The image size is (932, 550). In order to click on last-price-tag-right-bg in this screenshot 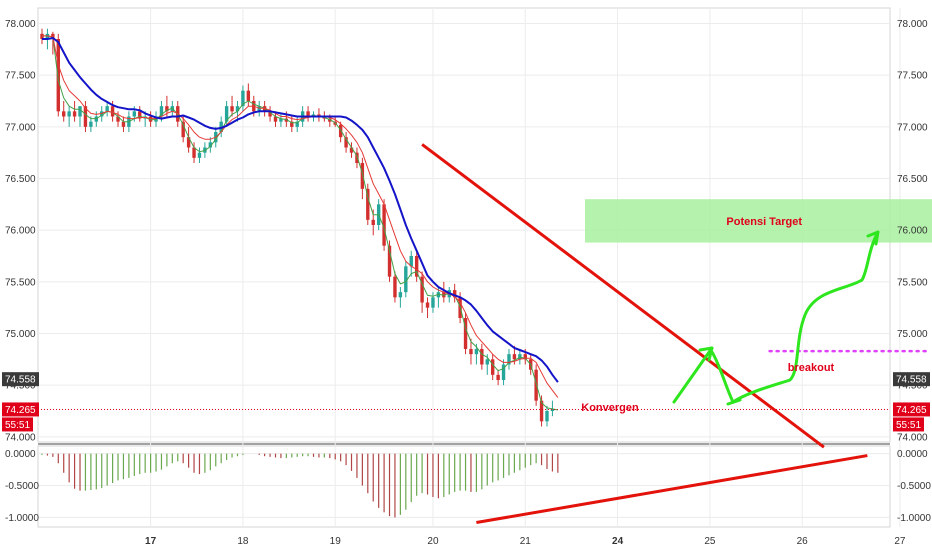, I will do `click(911, 409)`.